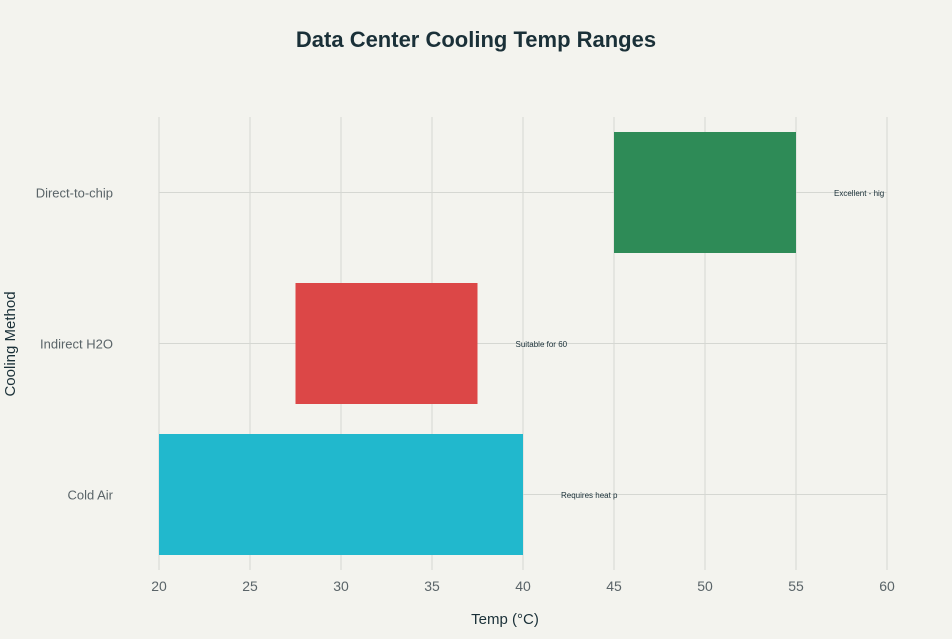 This screenshot has height=639, width=952. Describe the element at coordinates (542, 344) in the screenshot. I see `bar-annotation: Suitable for 60` at that location.